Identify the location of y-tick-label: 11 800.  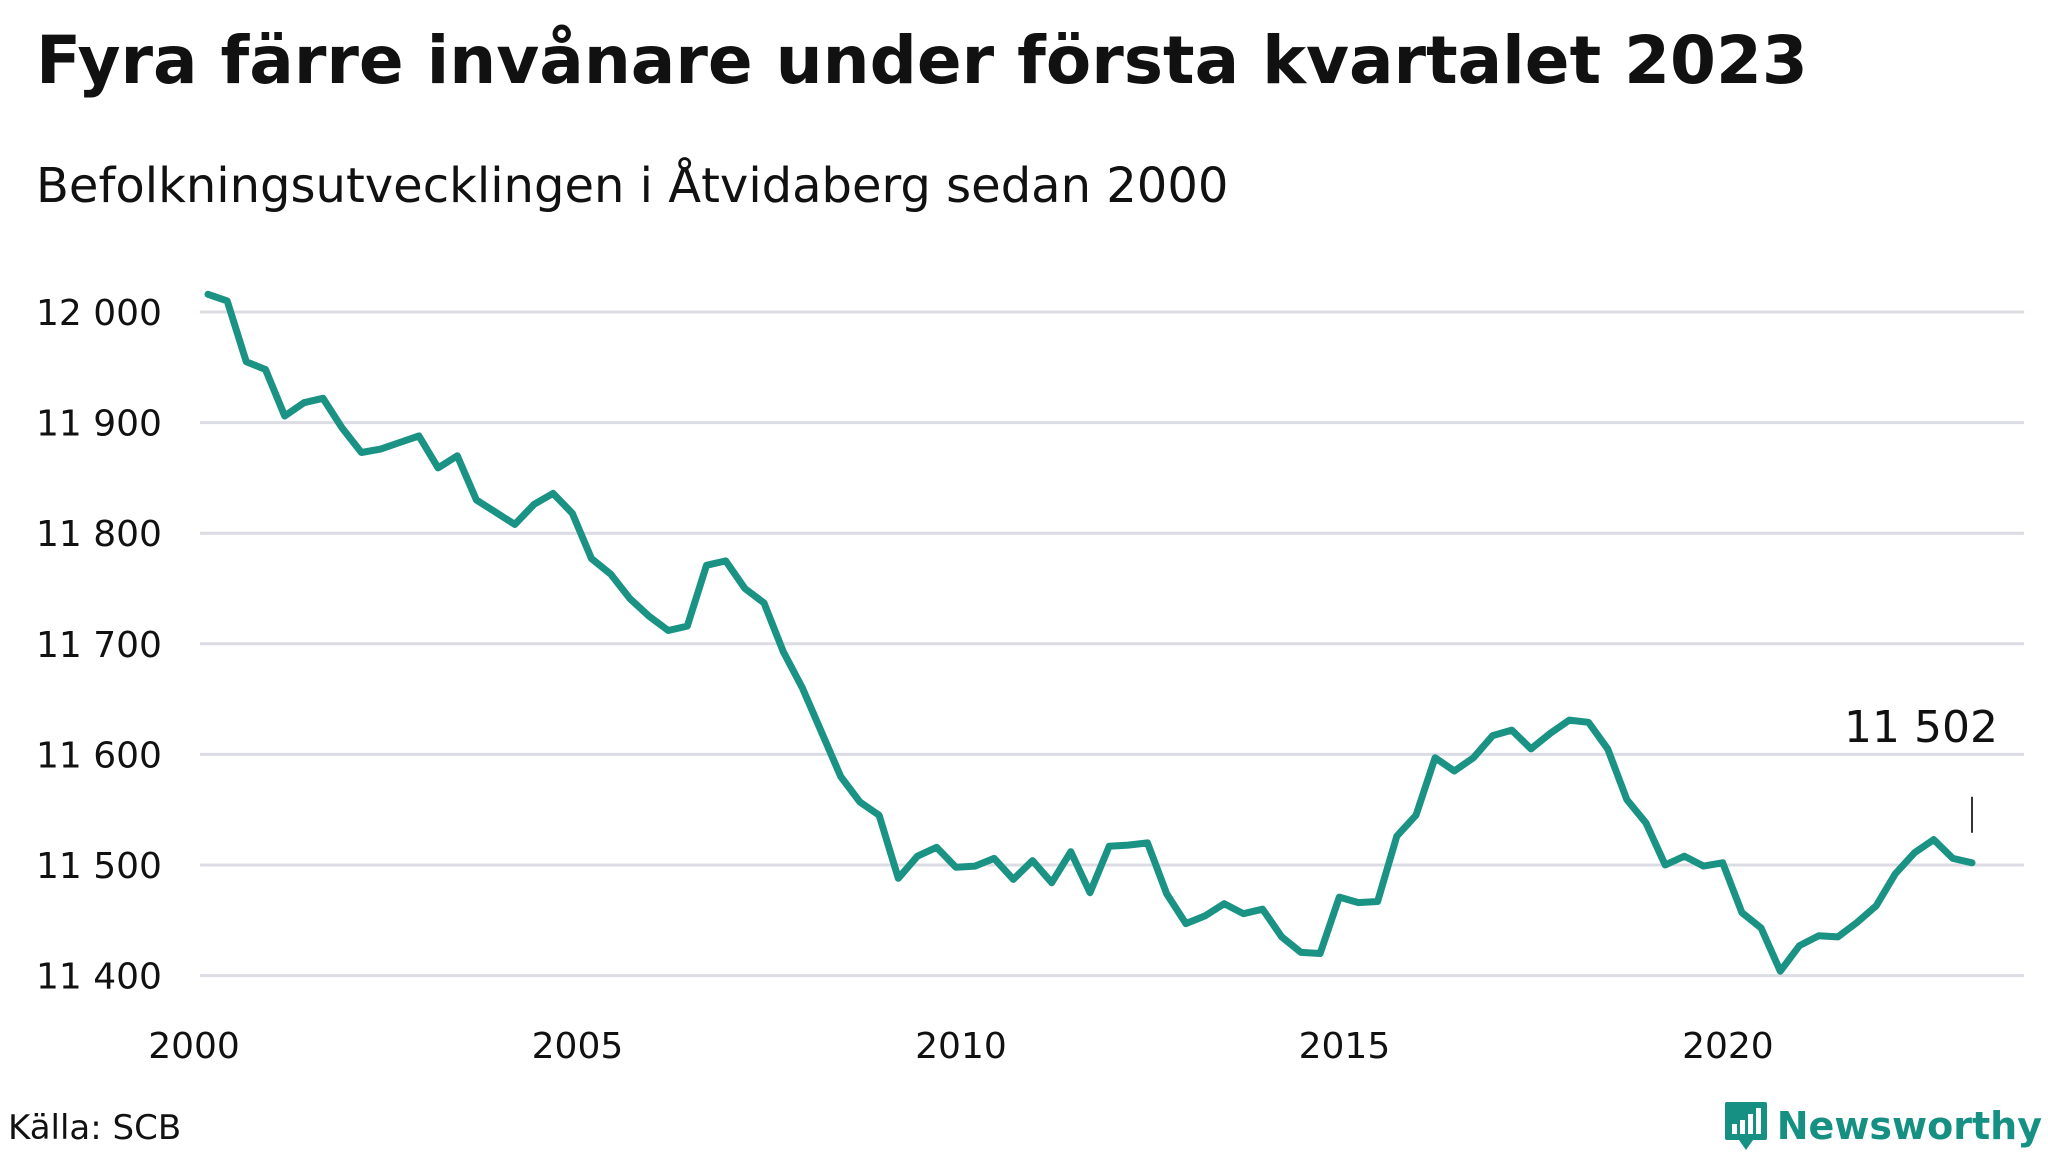
(99, 534).